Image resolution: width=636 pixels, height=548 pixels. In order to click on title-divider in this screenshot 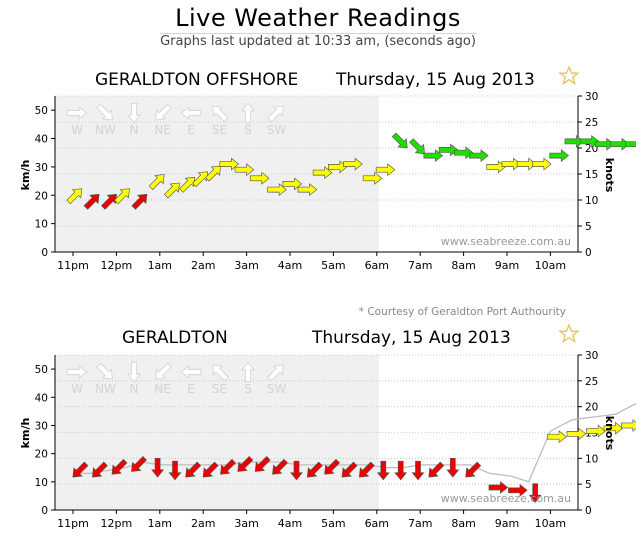, I will do `click(318, 33)`.